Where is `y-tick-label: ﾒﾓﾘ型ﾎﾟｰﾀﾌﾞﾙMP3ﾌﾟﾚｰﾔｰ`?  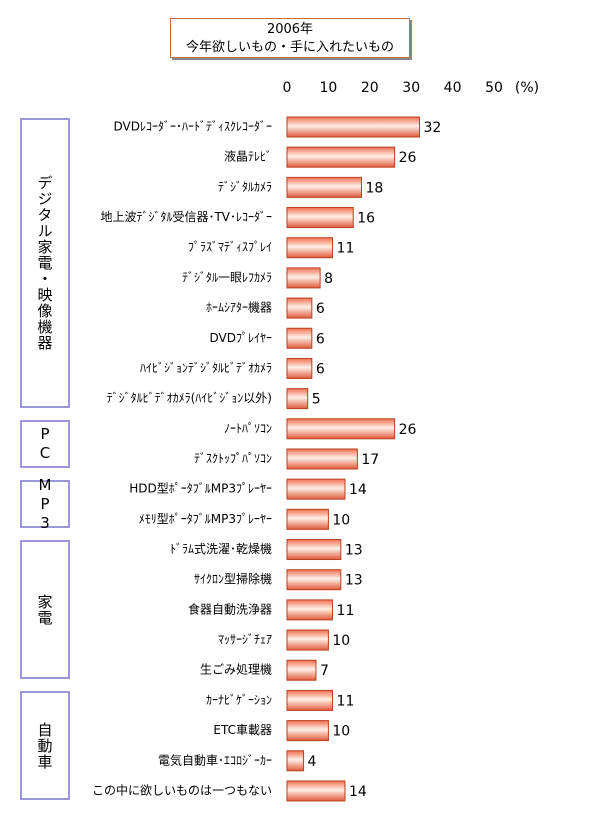
y-tick-label: ﾒﾓﾘ型ﾎﾟｰﾀﾌﾞﾙMP3ﾌﾟﾚｰﾔｰ is located at coordinates (205, 519).